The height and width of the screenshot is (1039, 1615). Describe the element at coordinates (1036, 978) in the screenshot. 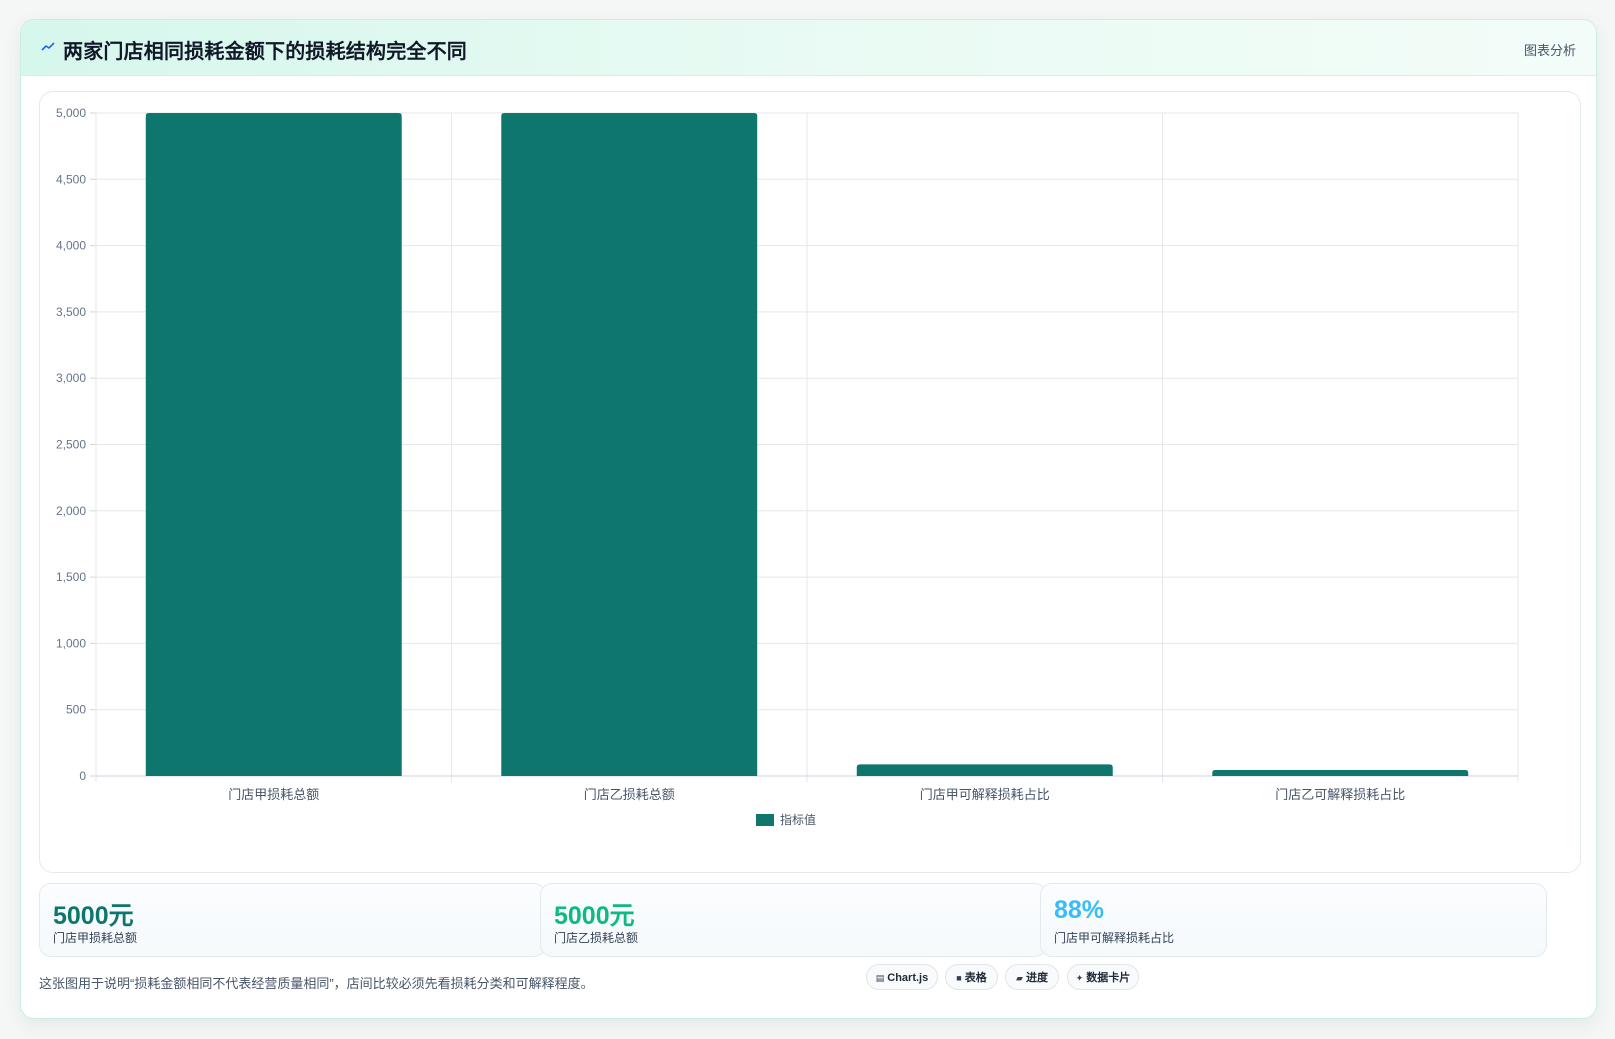

I see `chip-label: 进度` at that location.